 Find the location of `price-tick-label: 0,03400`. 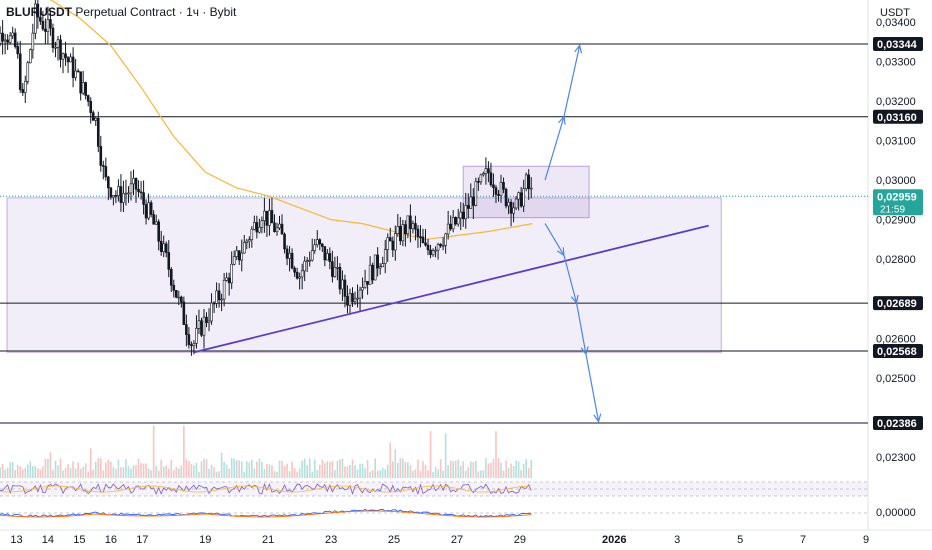

price-tick-label: 0,03400 is located at coordinates (896, 23).